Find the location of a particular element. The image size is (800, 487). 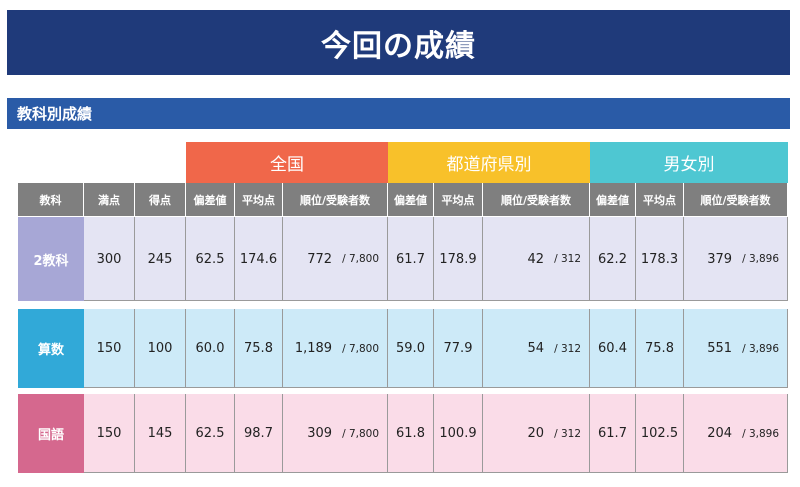

group-header-0: 全国 is located at coordinates (287, 162).